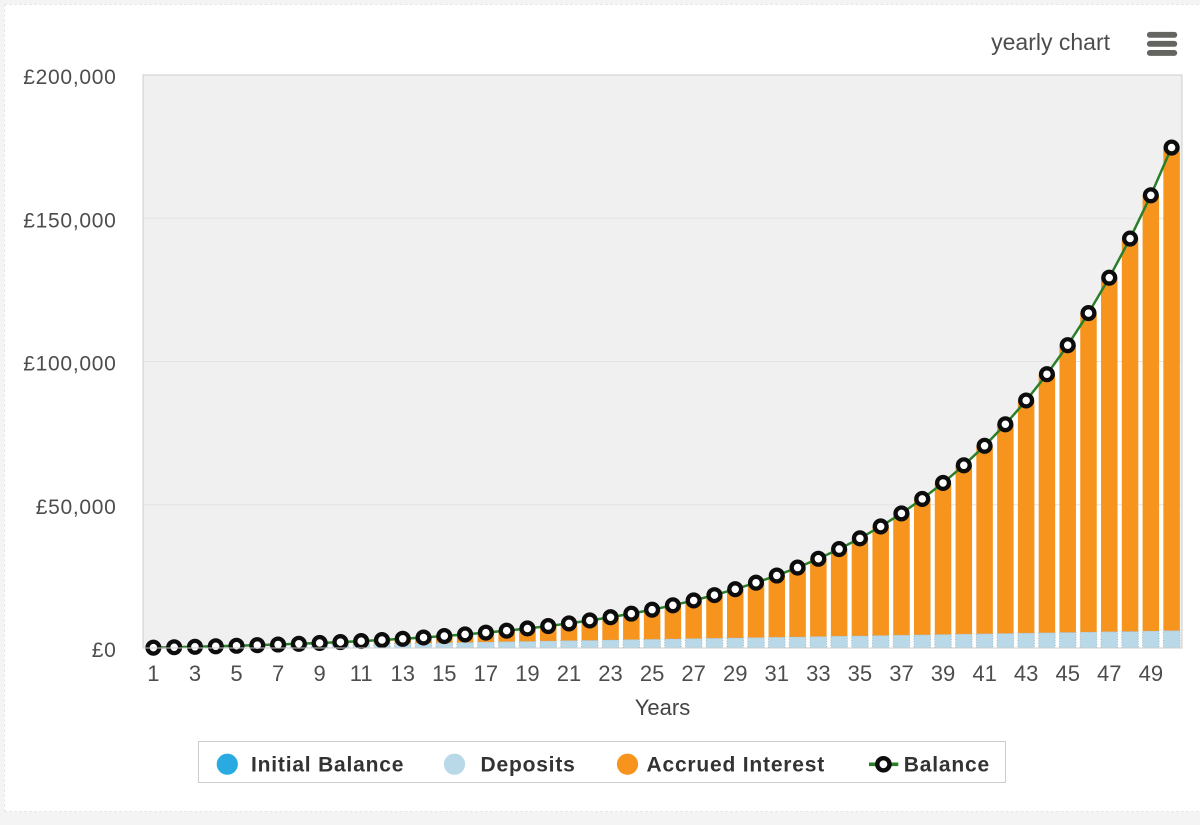  I want to click on svg-text: 27, so click(693, 673).